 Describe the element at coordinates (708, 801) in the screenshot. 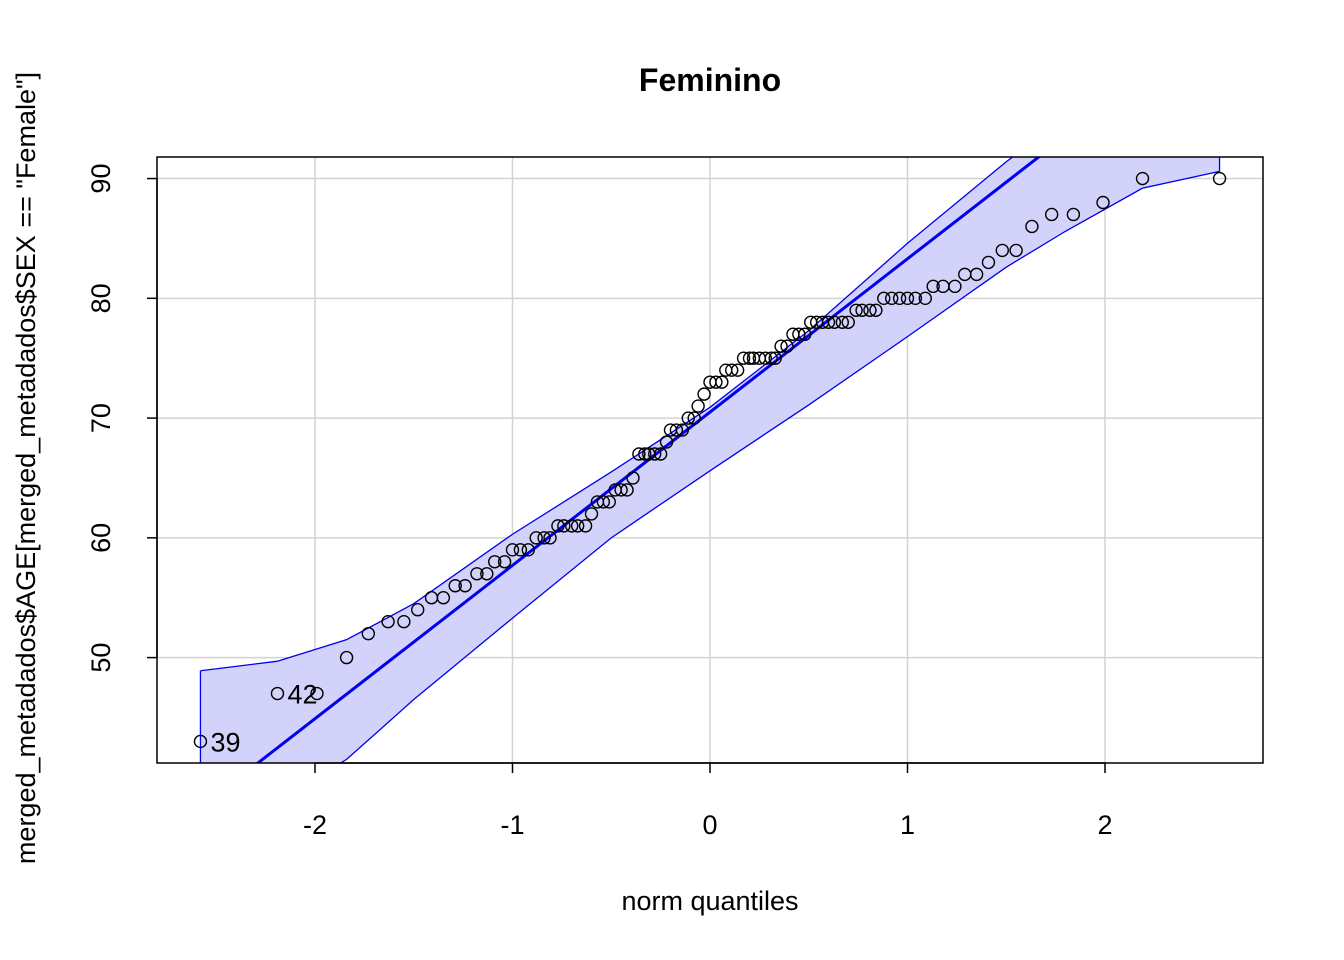

I see `x-axis: -2 -1 0 1 2` at that location.